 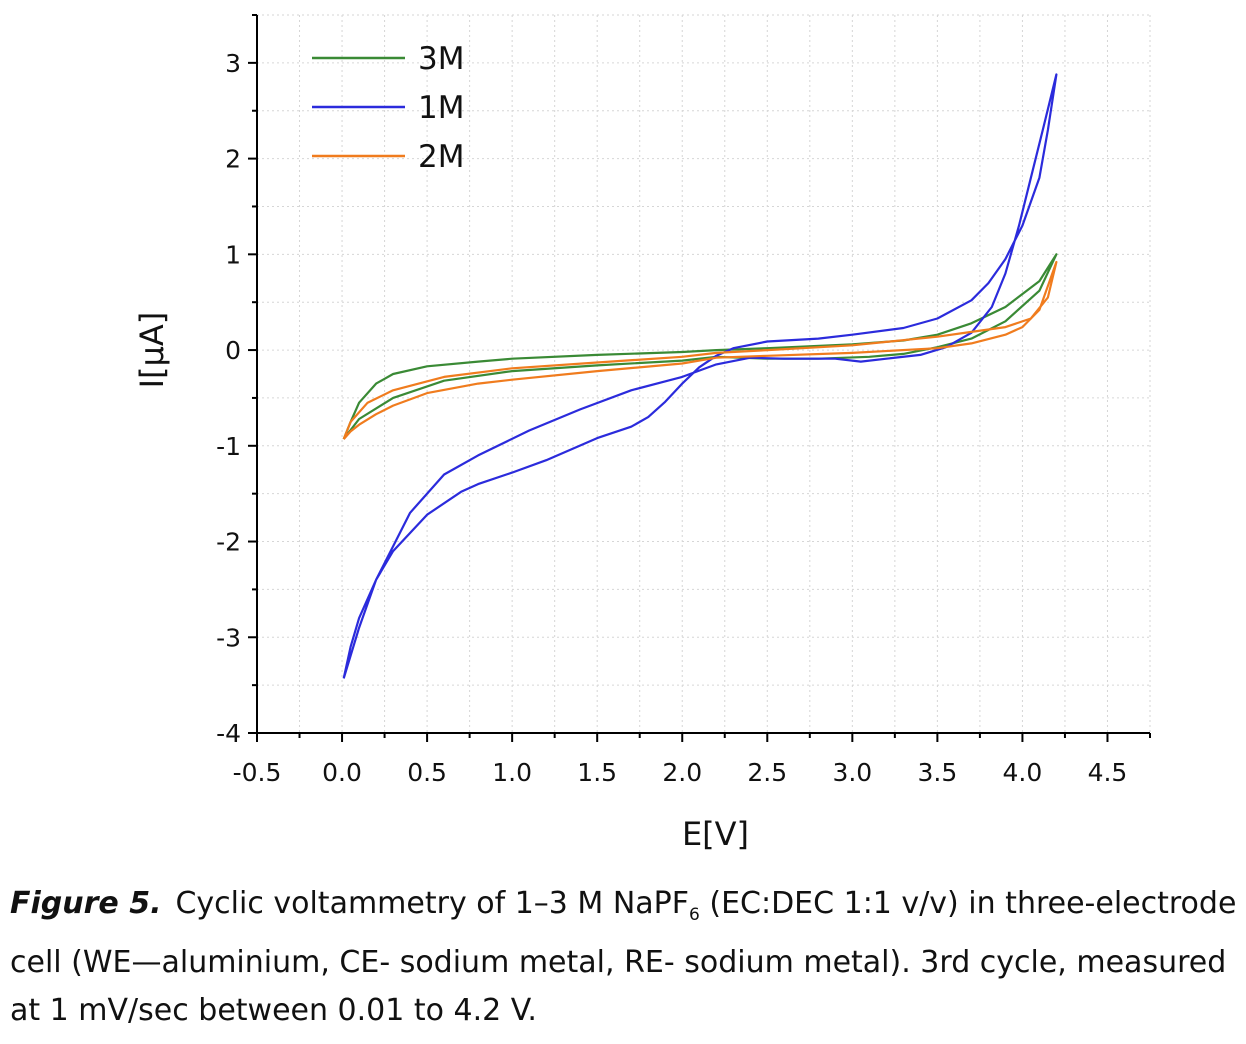 What do you see at coordinates (597, 772) in the screenshot?
I see `x-tick-label: 1.5` at bounding box center [597, 772].